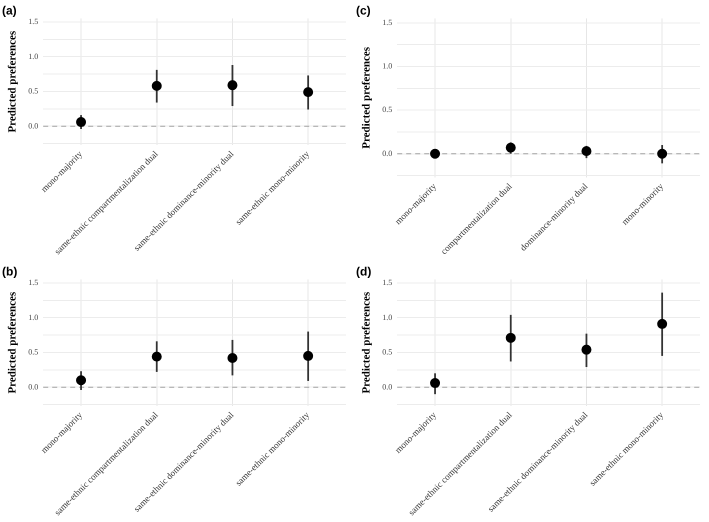  Describe the element at coordinates (10, 271) in the screenshot. I see `chart-title: (b)` at that location.